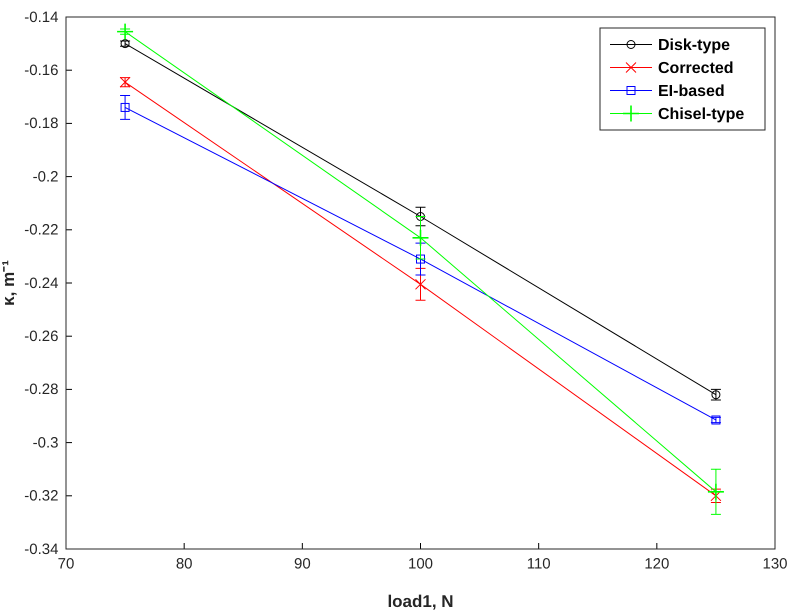 This screenshot has height=613, width=794. Describe the element at coordinates (66, 564) in the screenshot. I see `x-tick-label: 70` at that location.